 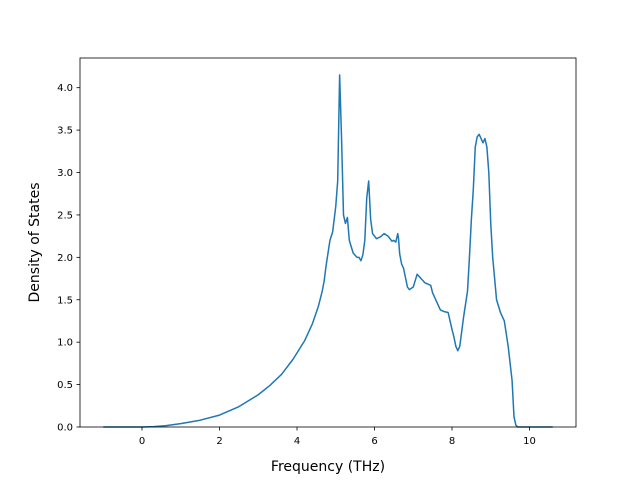 What do you see at coordinates (65, 428) in the screenshot?
I see `y-tick-label: 0.0` at bounding box center [65, 428].